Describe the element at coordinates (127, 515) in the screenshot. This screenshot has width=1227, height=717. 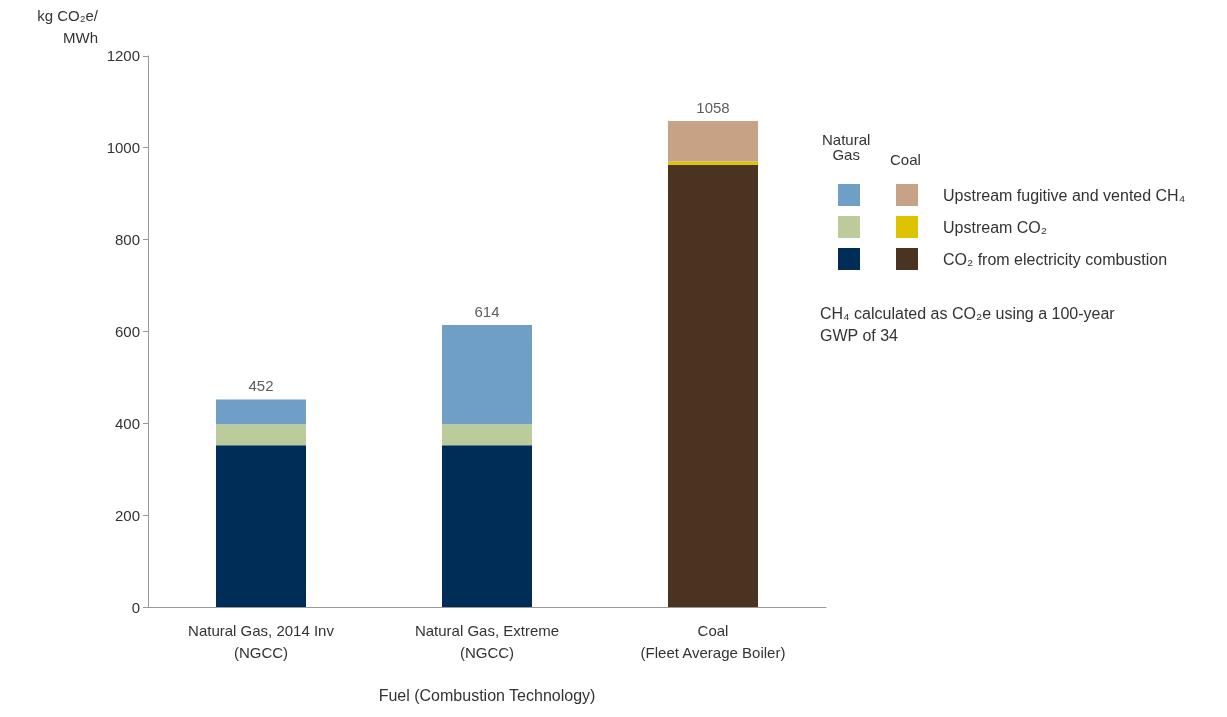
I see `y-tick-label: 200` at that location.